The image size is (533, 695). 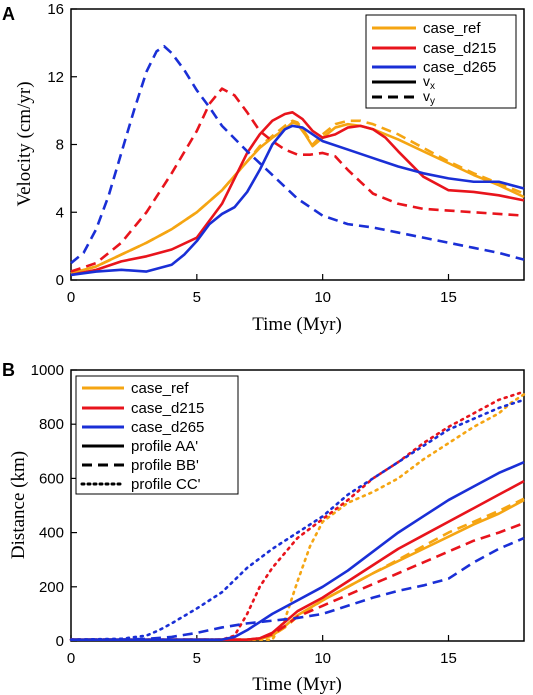 I want to click on panel-b-x-axis-label: Time (Myr), so click(x=297, y=684).